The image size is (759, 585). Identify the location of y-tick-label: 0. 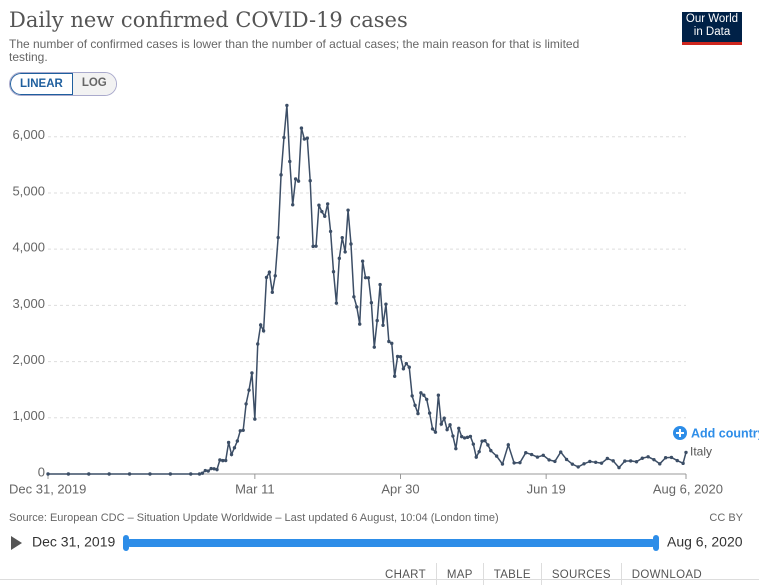
(41, 471).